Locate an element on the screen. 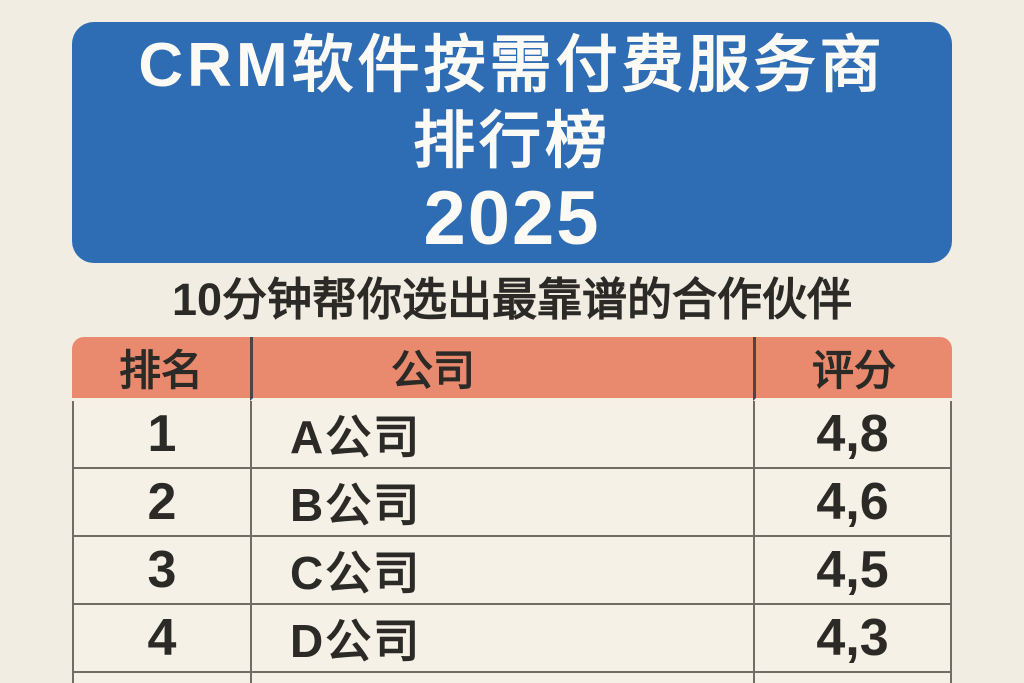 The image size is (1024, 683). rating-cell: 4,2 is located at coordinates (852, 678).